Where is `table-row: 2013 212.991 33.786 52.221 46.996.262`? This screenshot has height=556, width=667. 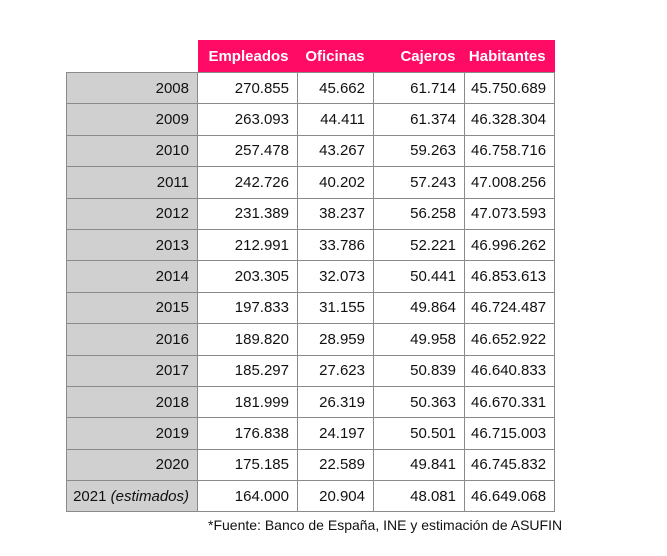 table-row: 2013 212.991 33.786 52.221 46.996.262 is located at coordinates (311, 245).